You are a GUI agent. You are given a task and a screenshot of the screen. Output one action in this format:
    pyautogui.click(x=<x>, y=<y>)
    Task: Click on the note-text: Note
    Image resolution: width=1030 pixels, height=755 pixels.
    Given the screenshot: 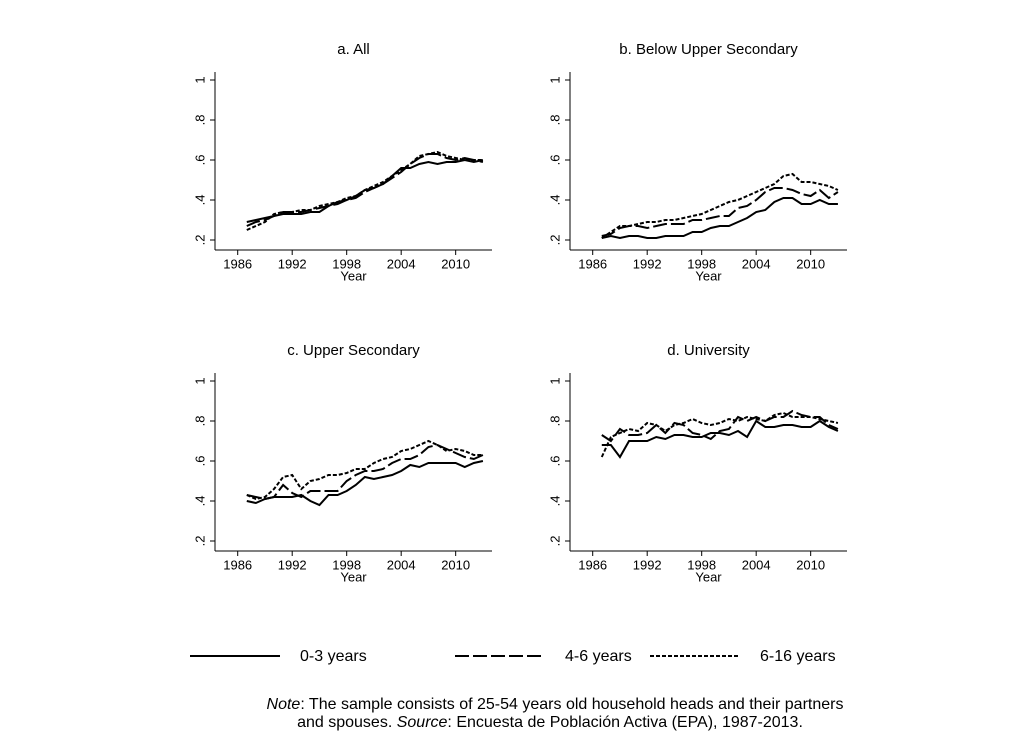 What is the action you would take?
    pyautogui.click(x=284, y=704)
    